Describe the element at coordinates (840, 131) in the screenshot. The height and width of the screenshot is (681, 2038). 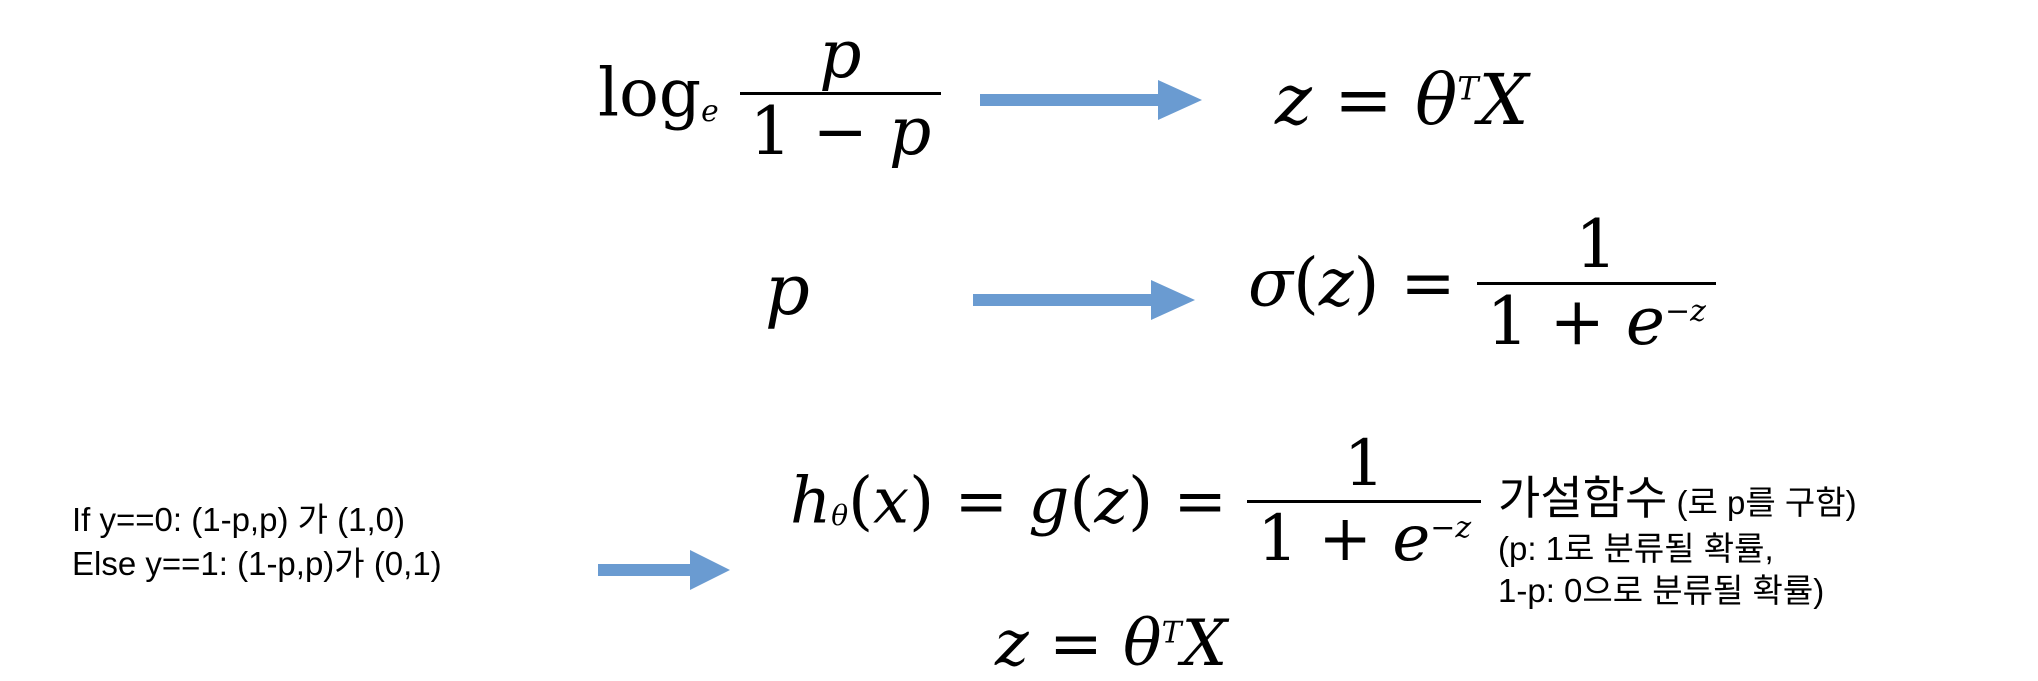
I see `odds-denominator: 1 − p` at that location.